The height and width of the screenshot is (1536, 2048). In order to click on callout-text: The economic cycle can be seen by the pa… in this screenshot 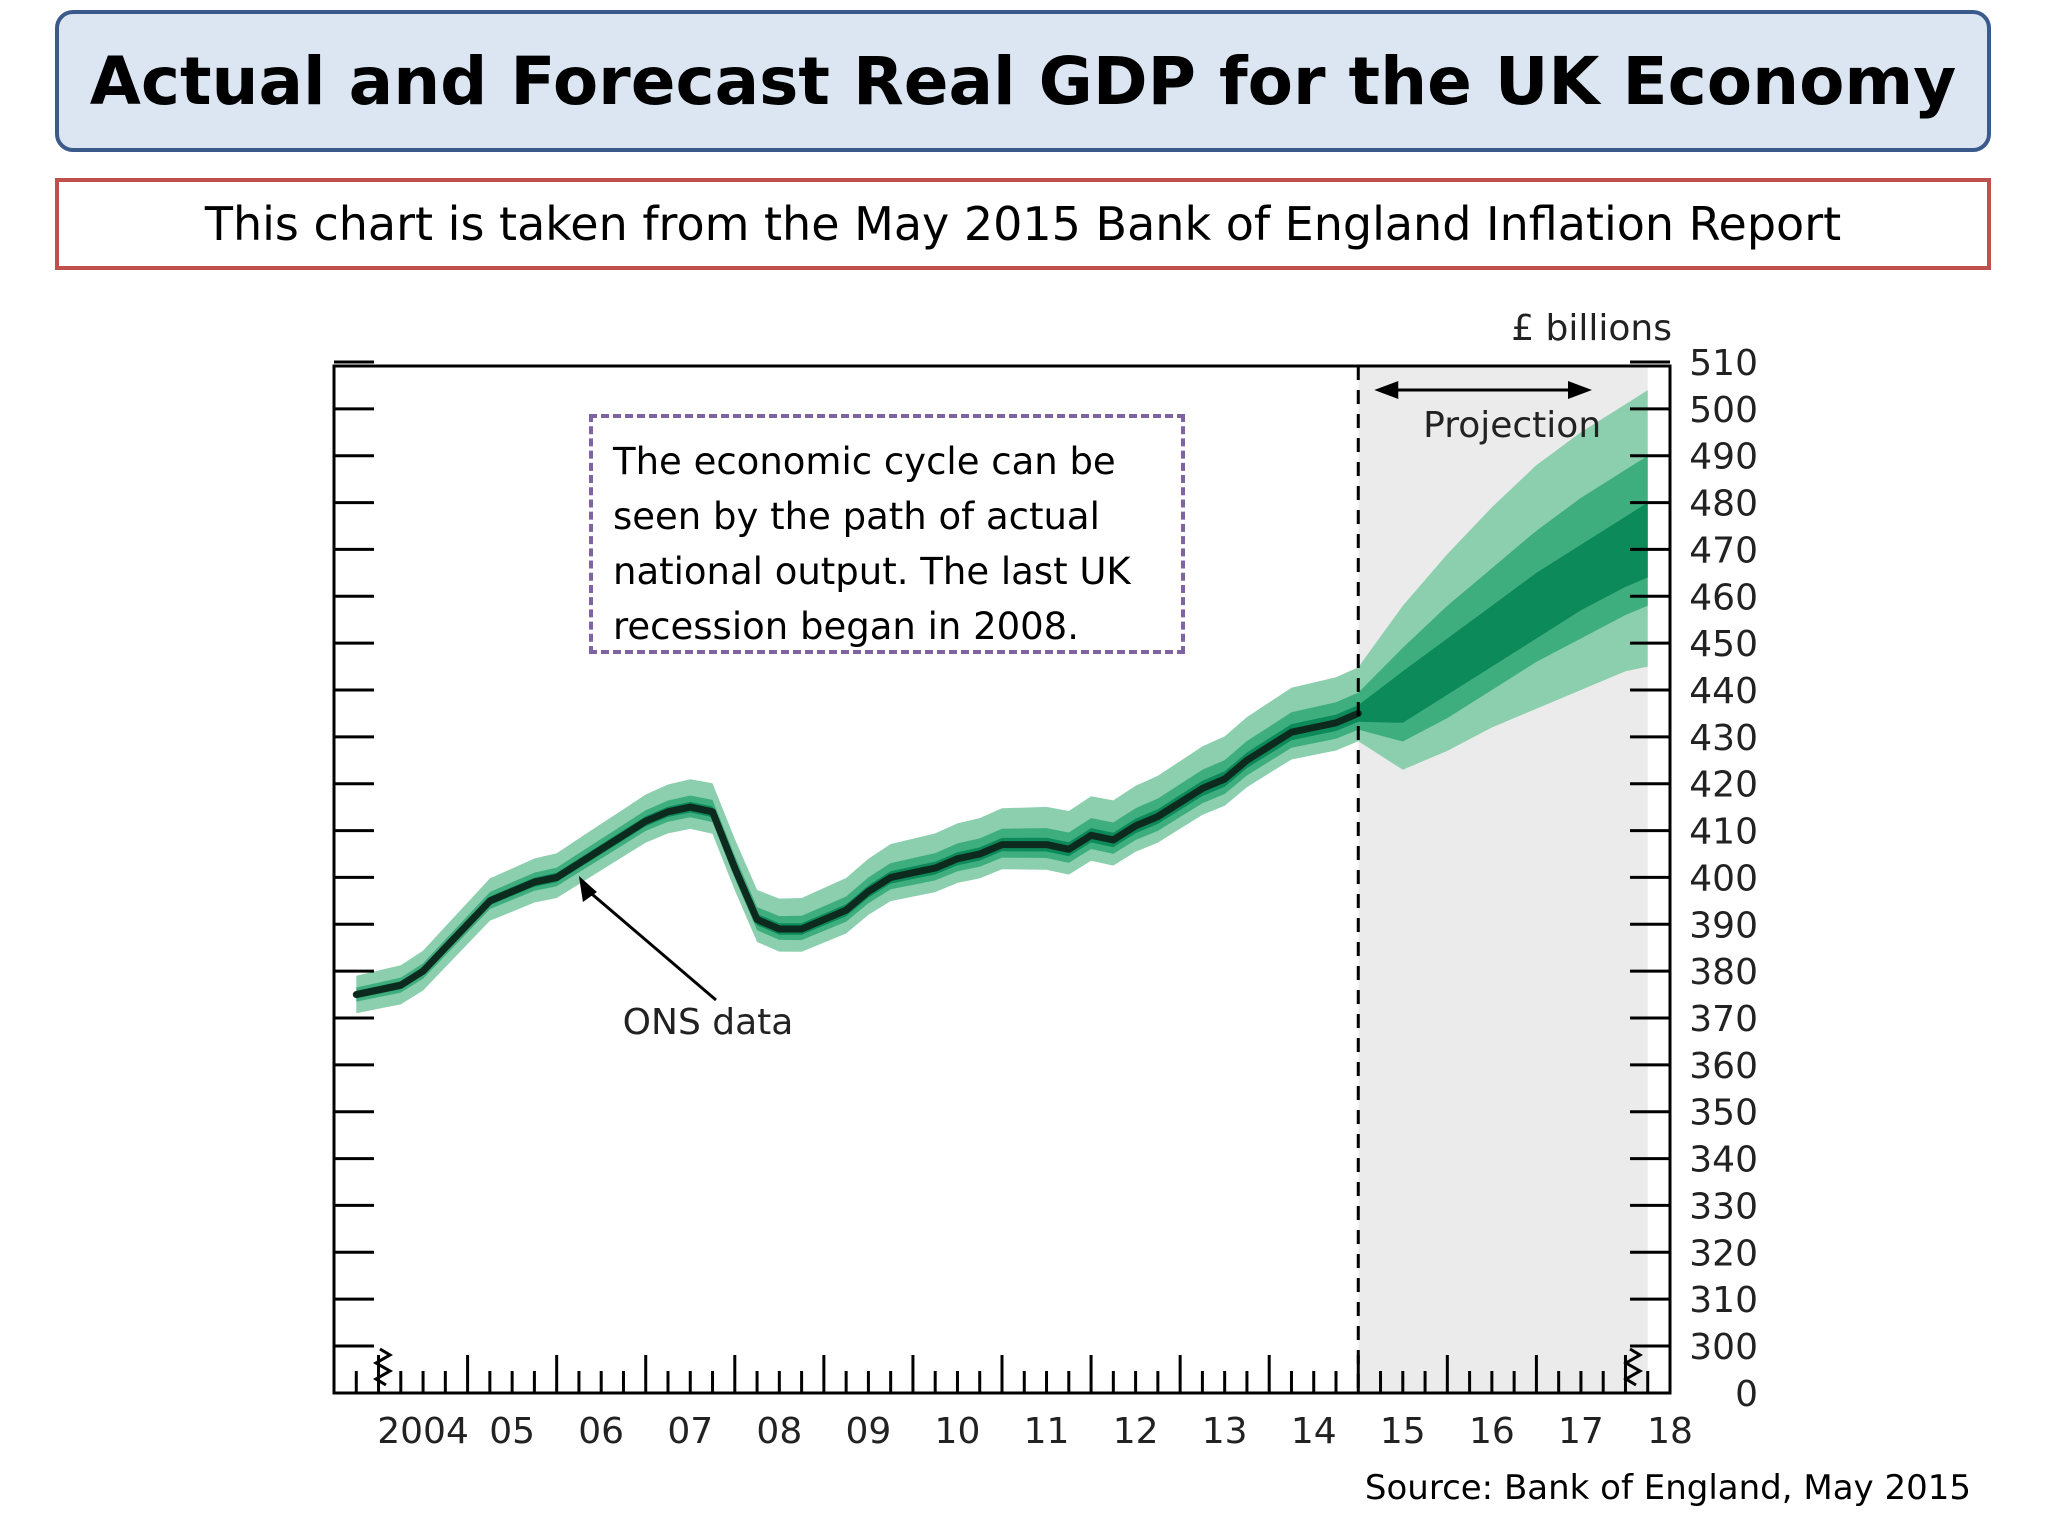, I will do `click(872, 544)`.